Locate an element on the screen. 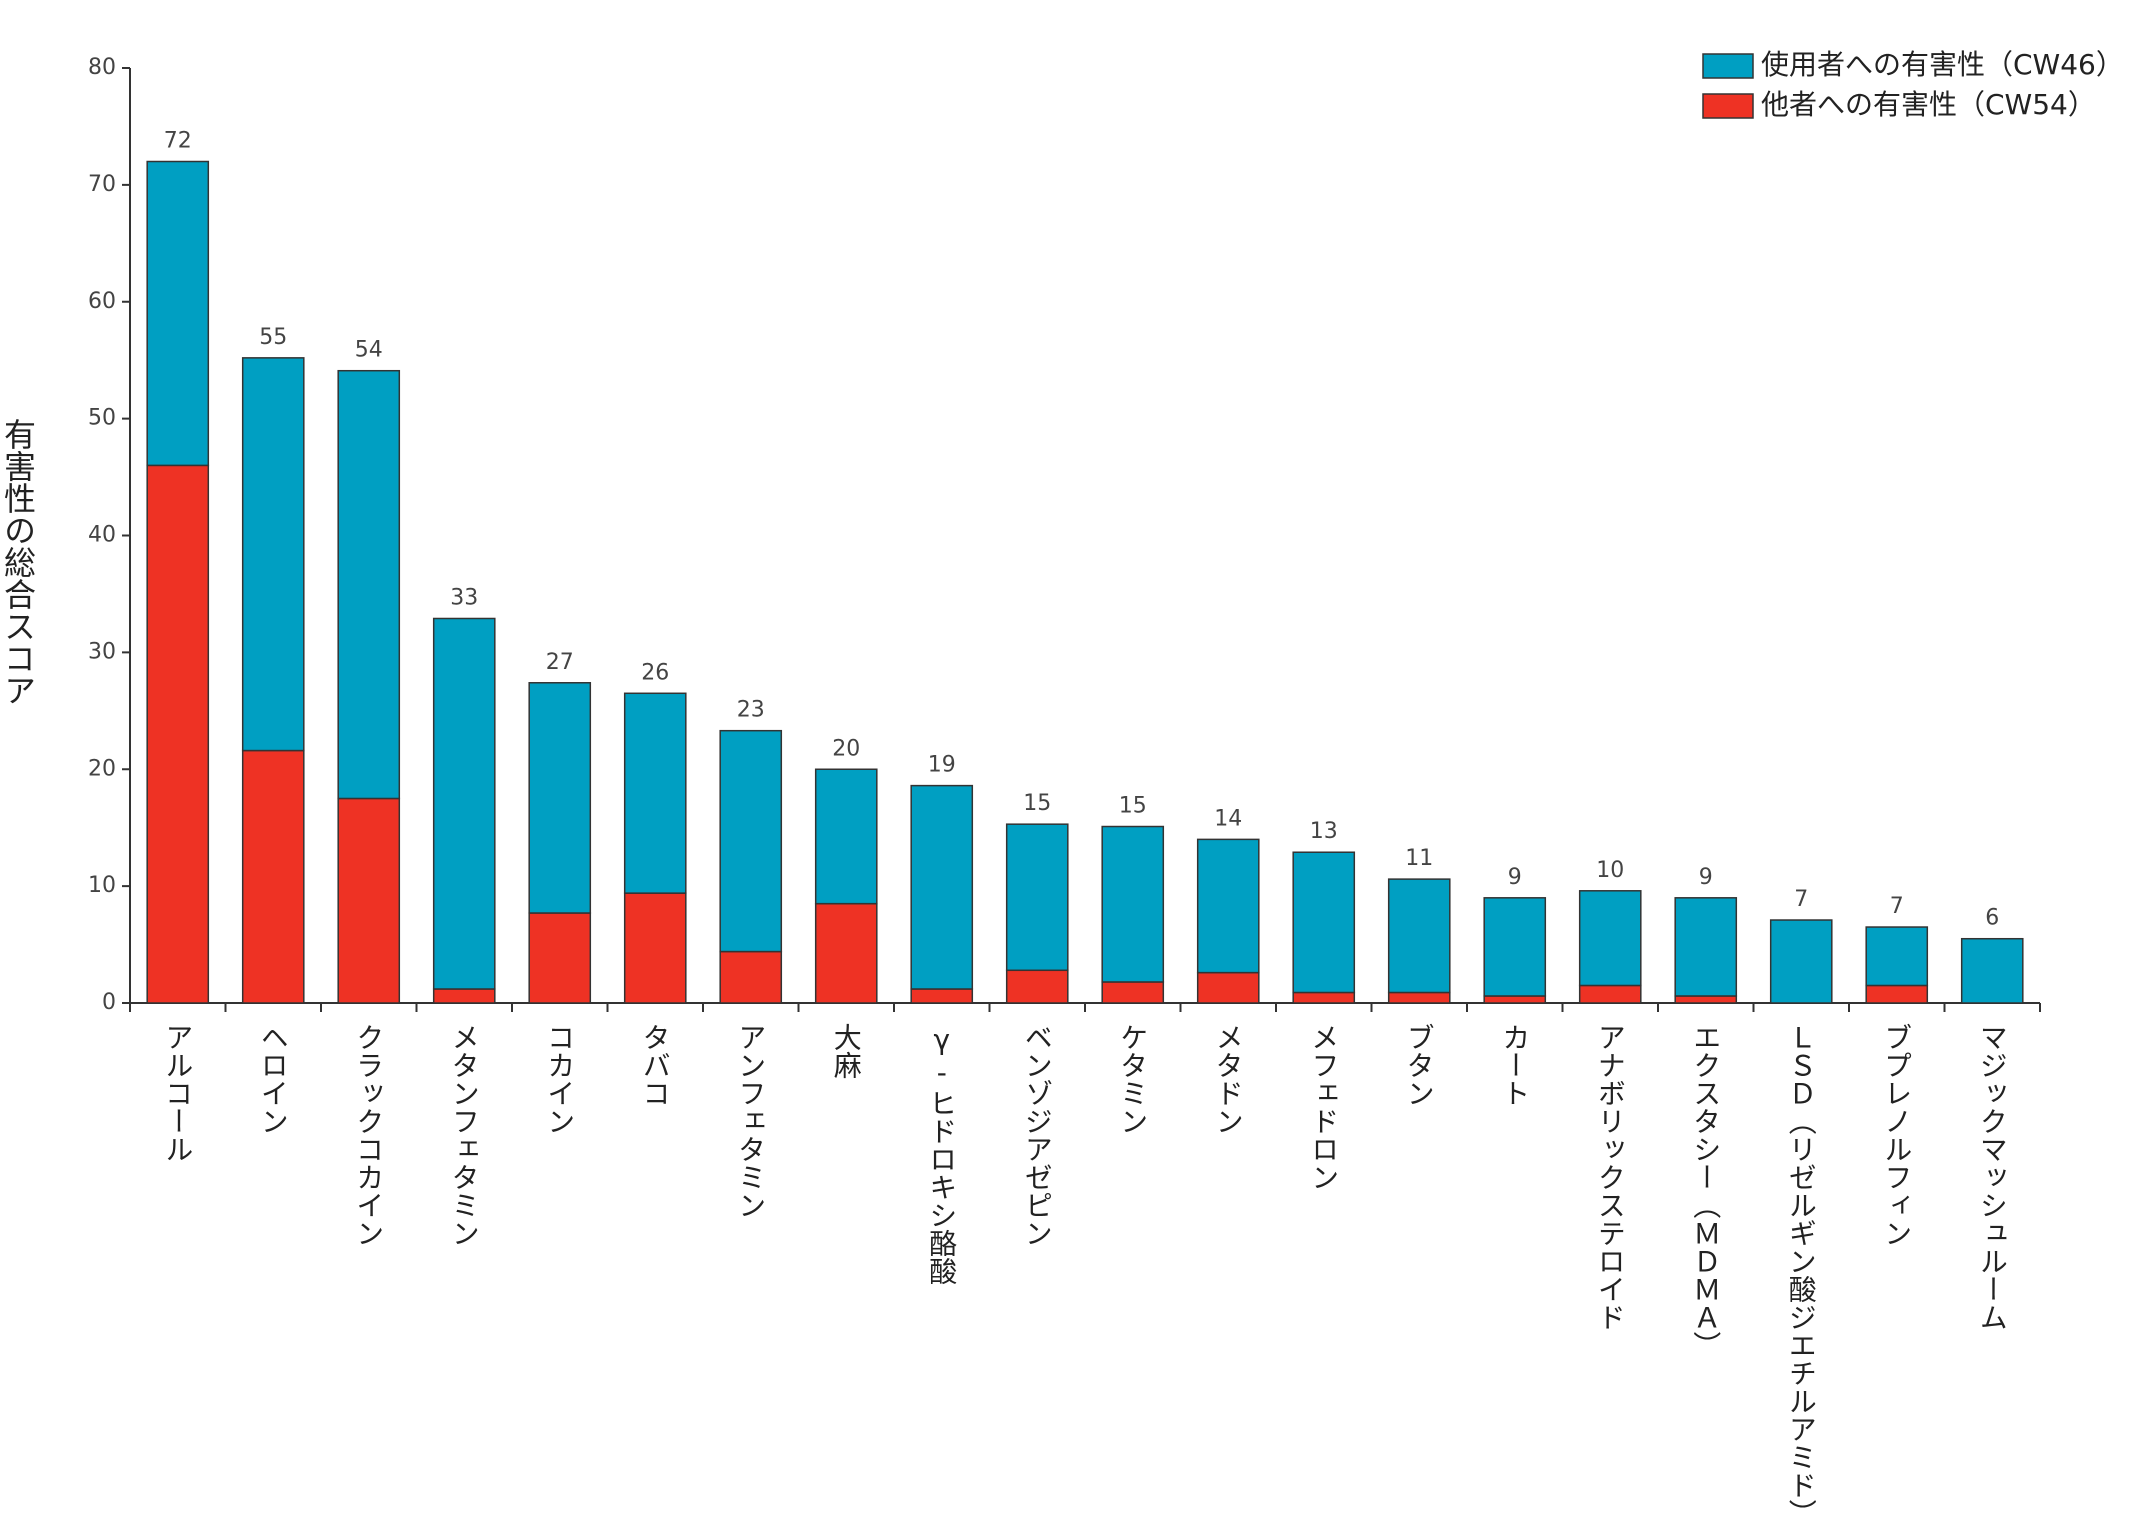 Image resolution: width=2142 pixels, height=1530 pixels. x-tick-label: クラックコカイン is located at coordinates (368, 1135).